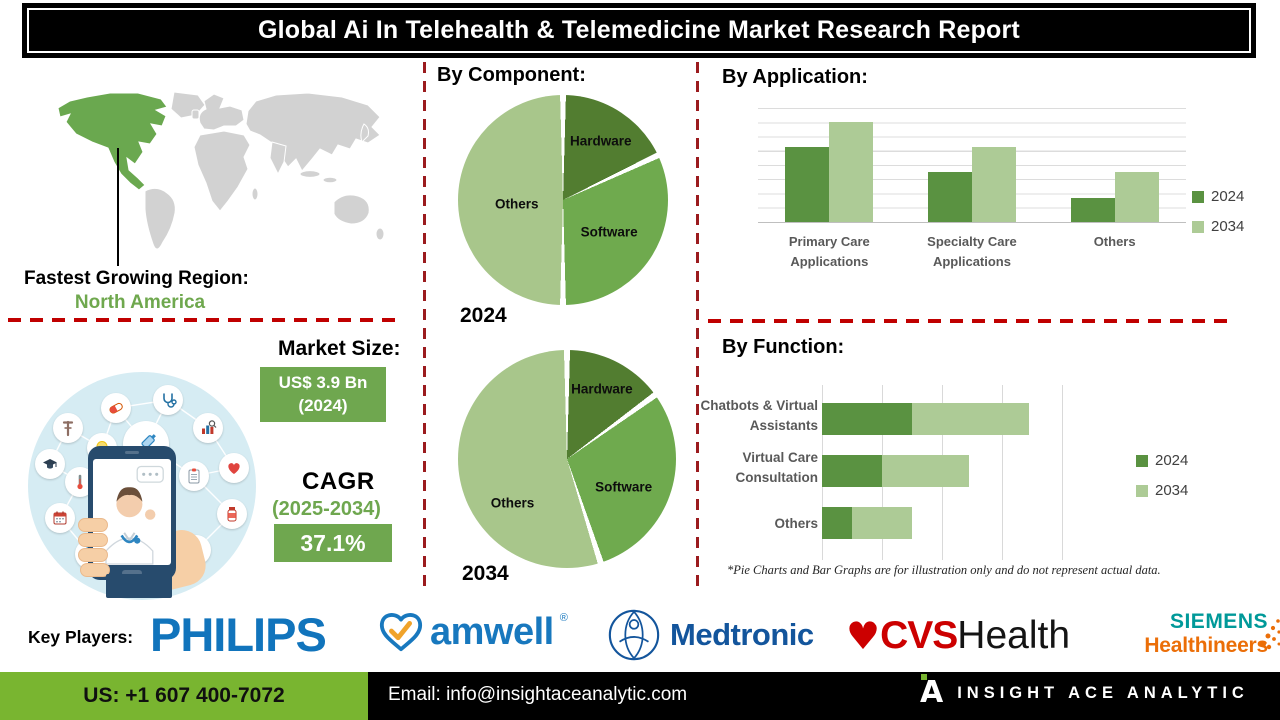 The height and width of the screenshot is (720, 1280). What do you see at coordinates (473, 632) in the screenshot?
I see `amwell-logo: amwell ®` at bounding box center [473, 632].